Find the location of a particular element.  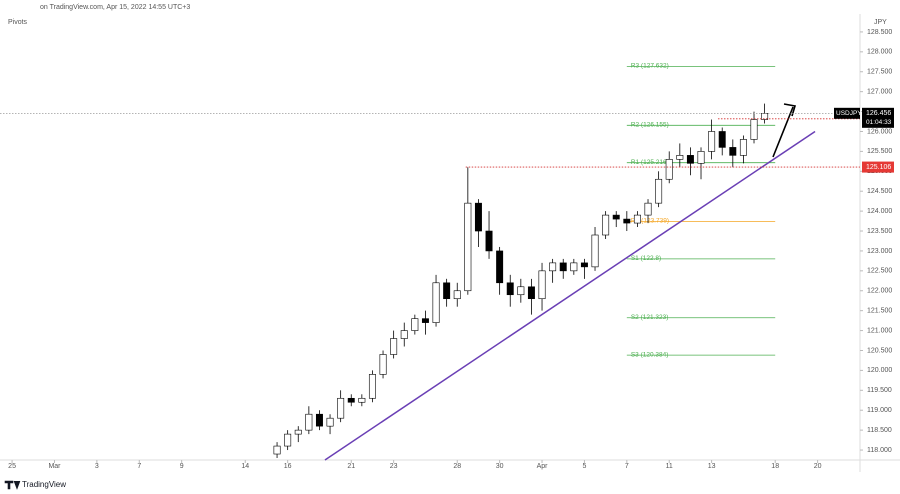

x-tick-label: 11 is located at coordinates (669, 466).